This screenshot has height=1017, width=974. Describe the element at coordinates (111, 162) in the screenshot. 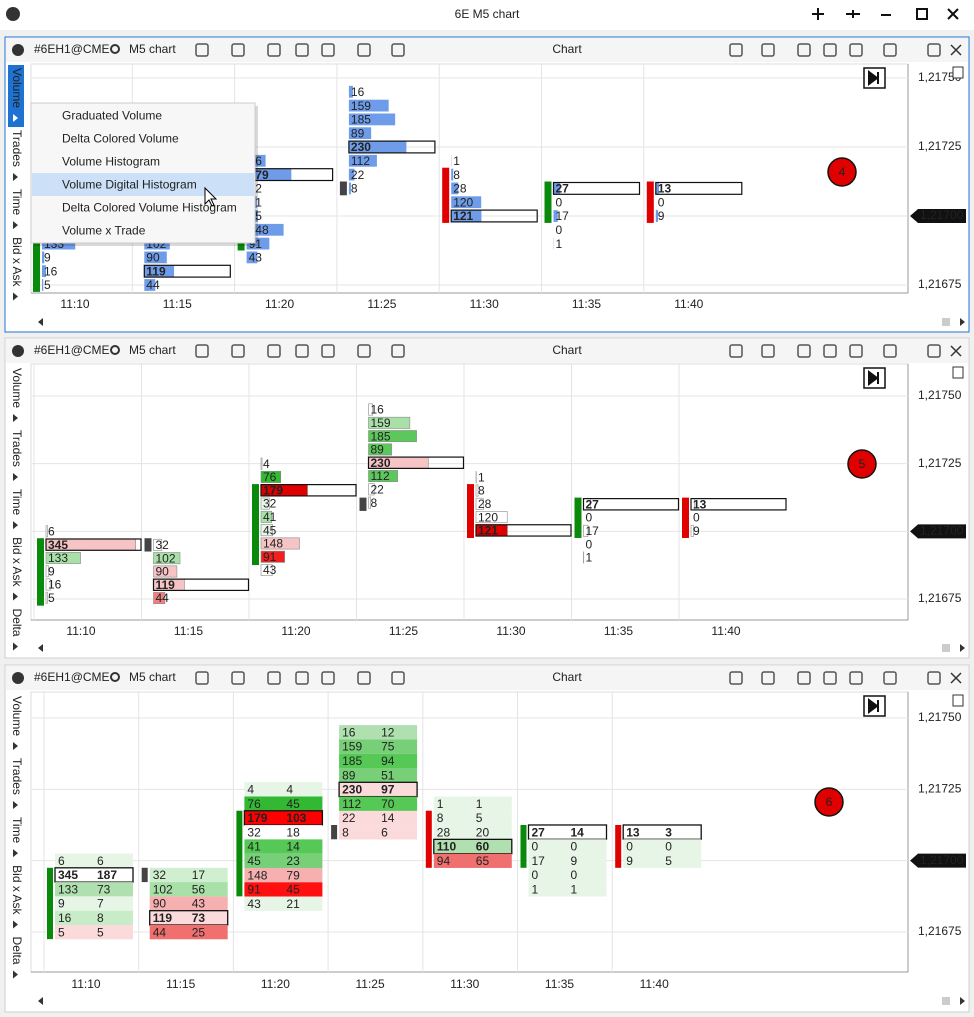

I see `menu-item: Volume Histogram` at that location.